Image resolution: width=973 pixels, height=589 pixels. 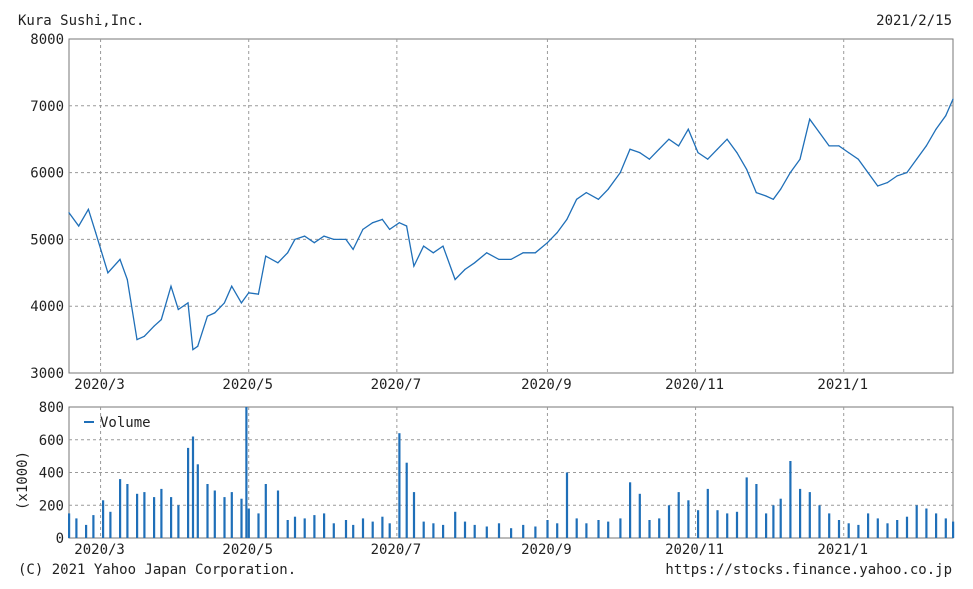 I want to click on x-tick-label: 2021/1, so click(x=842, y=385).